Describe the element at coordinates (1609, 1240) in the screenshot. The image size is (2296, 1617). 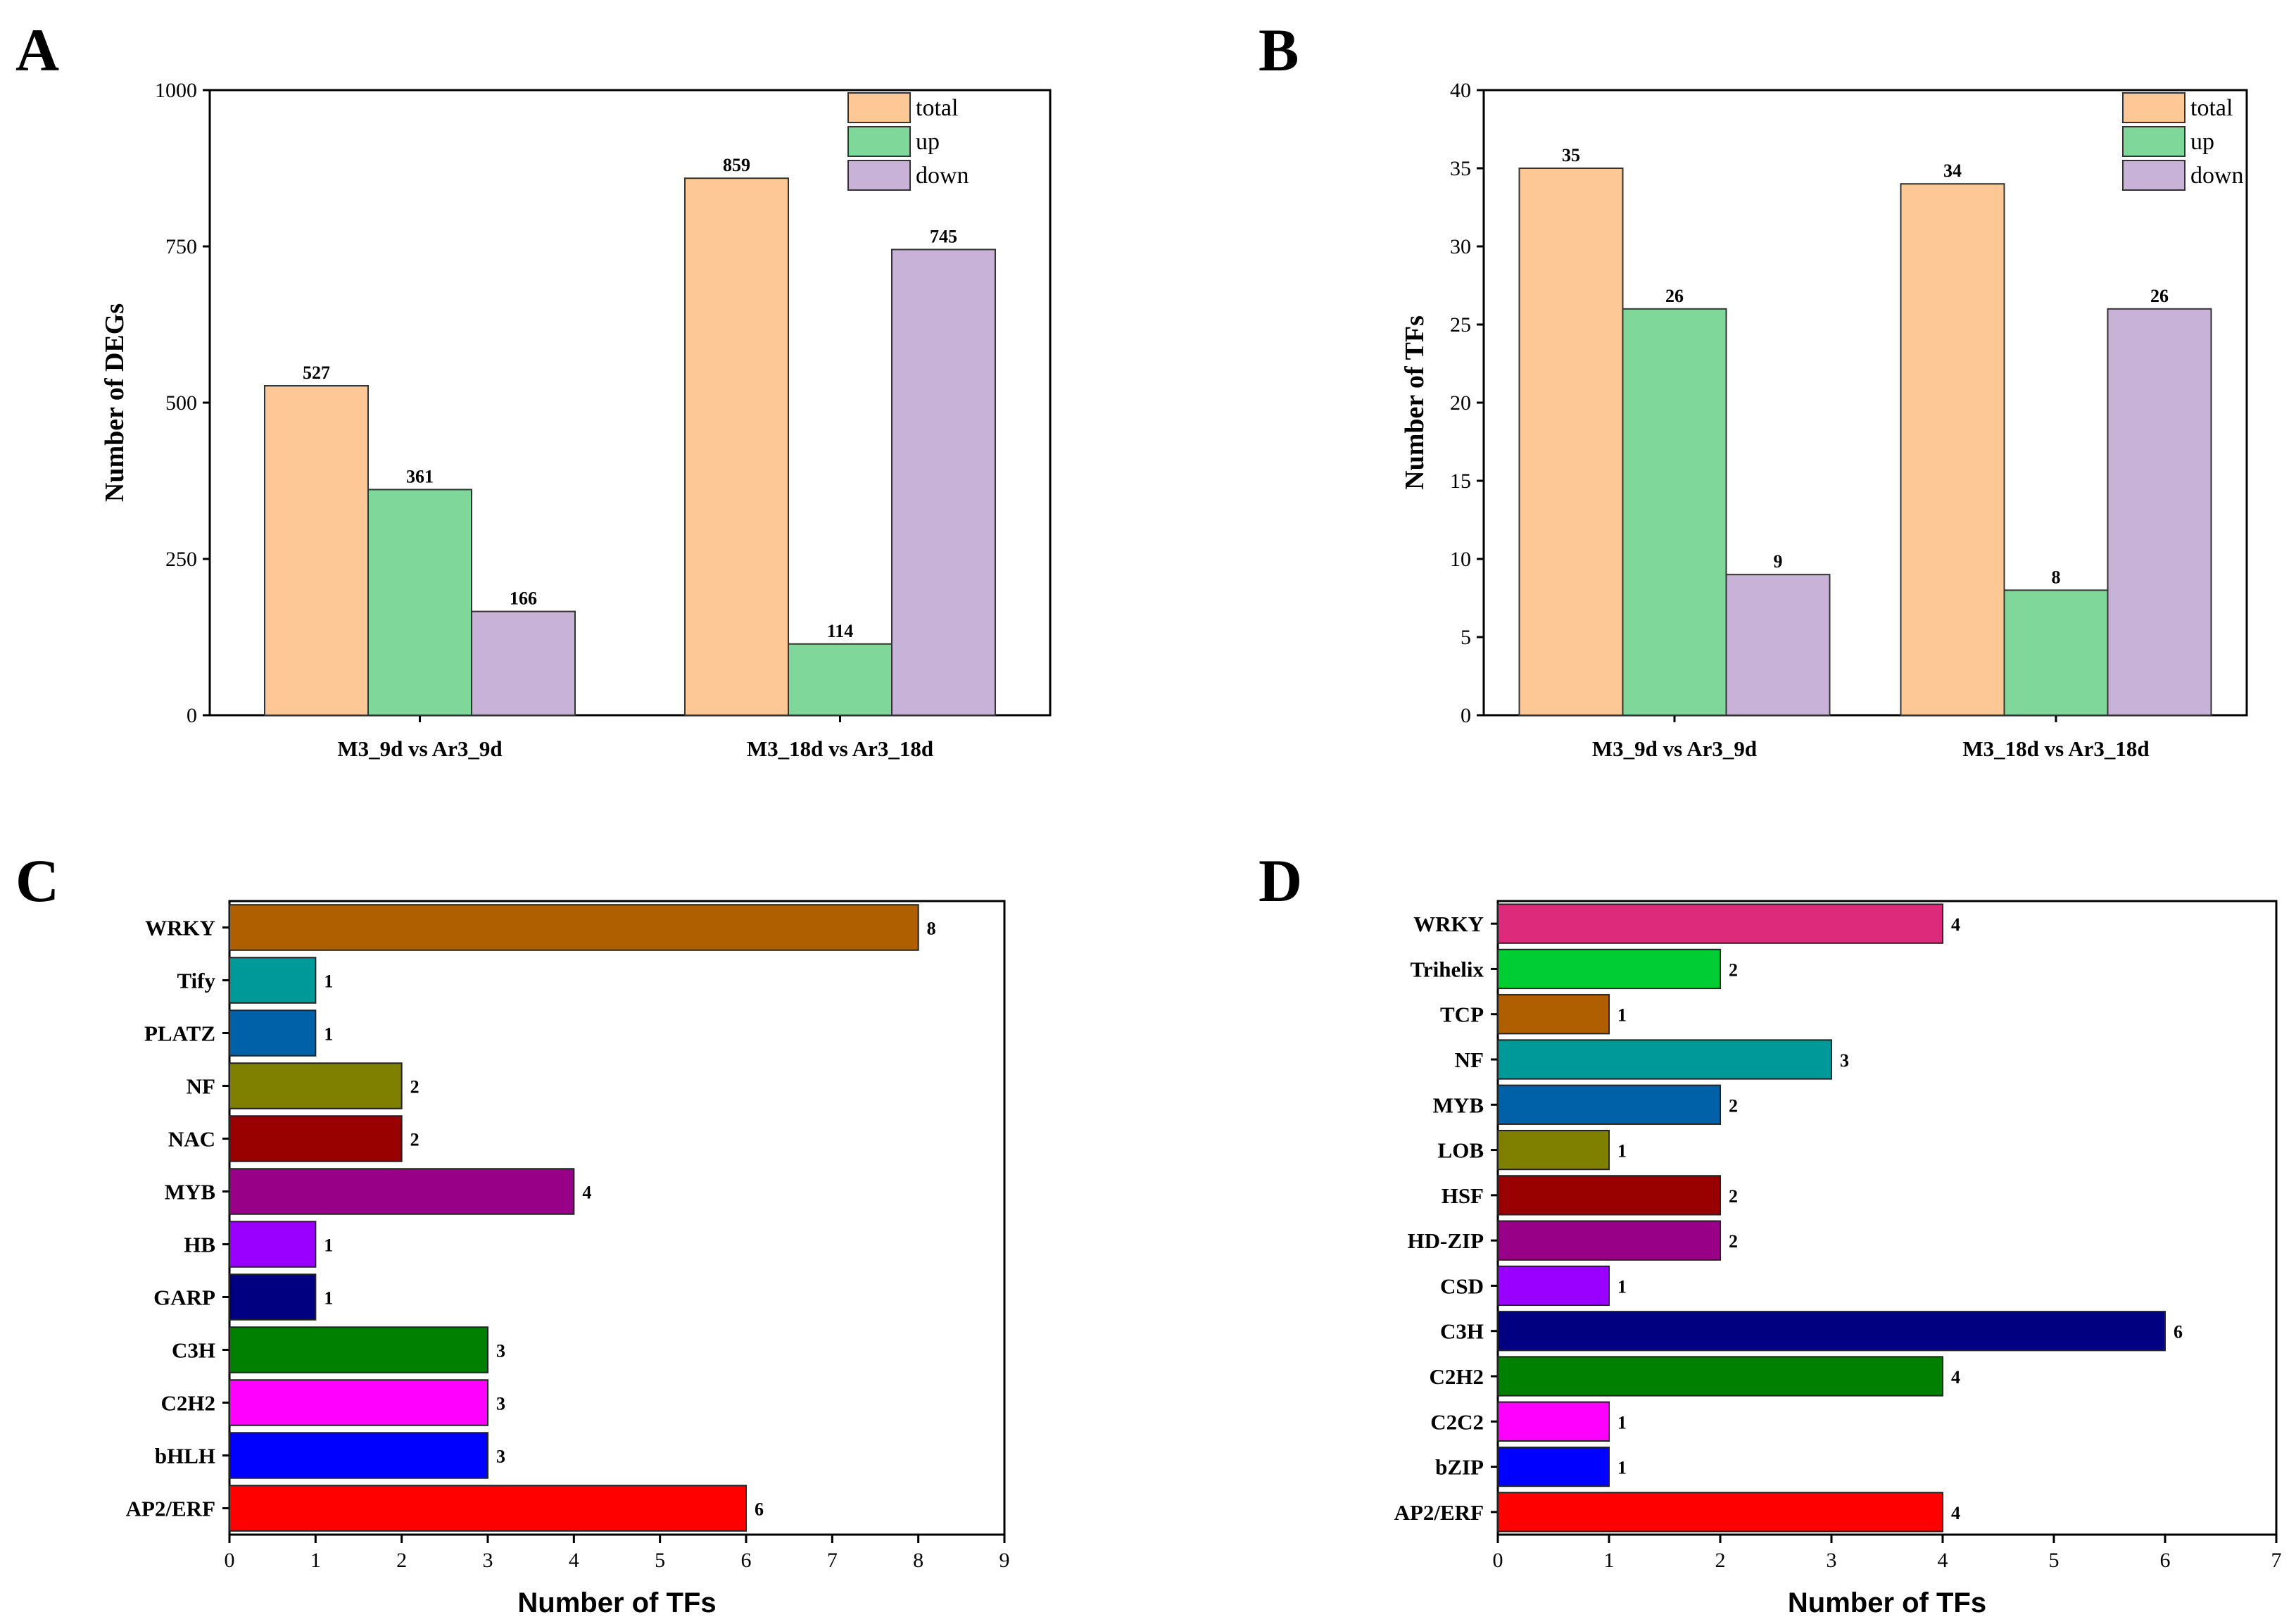
I see `bar-hd-zip` at that location.